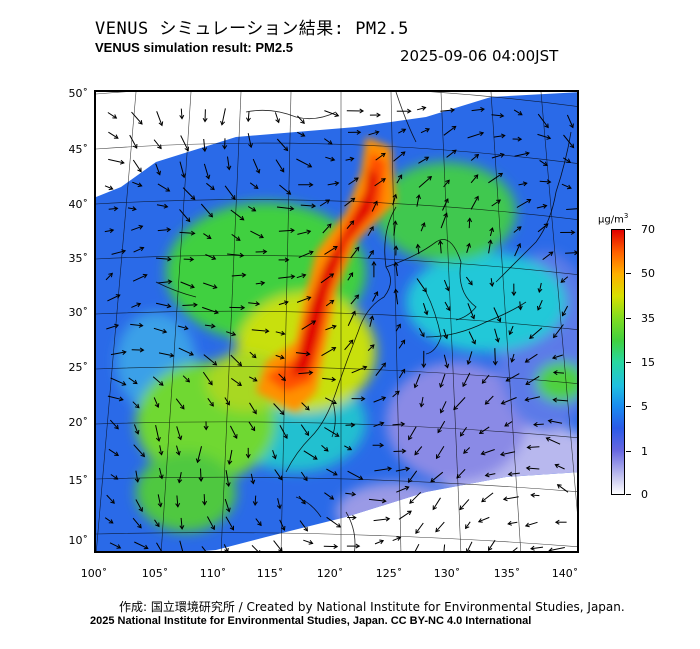  I want to click on lat-label-45: 45˚, so click(78, 149).